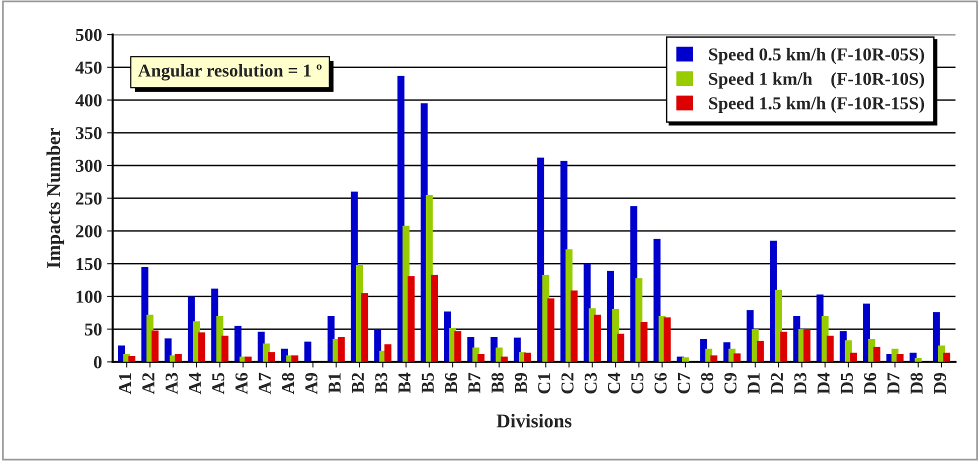  I want to click on x-tick-label: A8, so click(288, 383).